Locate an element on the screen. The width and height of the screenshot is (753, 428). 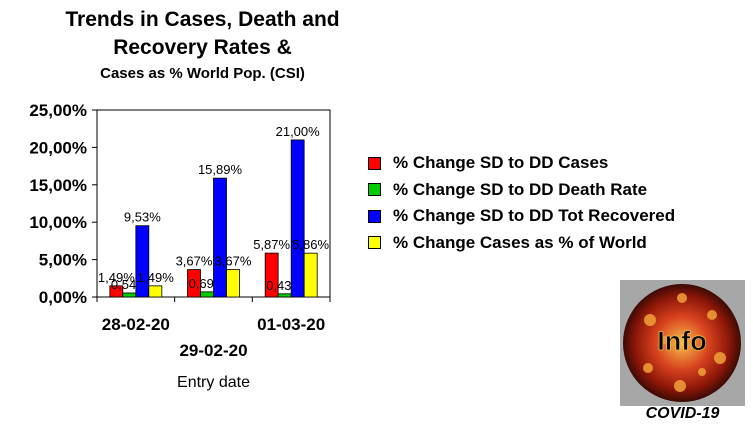
legend-label-death-rate: % Change SD to DD Death Rate is located at coordinates (520, 189).